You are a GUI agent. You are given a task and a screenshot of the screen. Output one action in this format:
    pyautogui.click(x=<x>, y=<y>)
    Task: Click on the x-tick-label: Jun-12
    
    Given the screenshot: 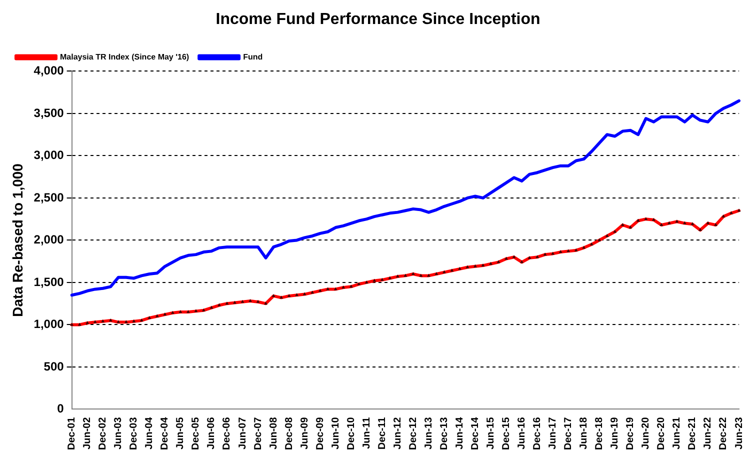 What is the action you would take?
    pyautogui.click(x=398, y=433)
    